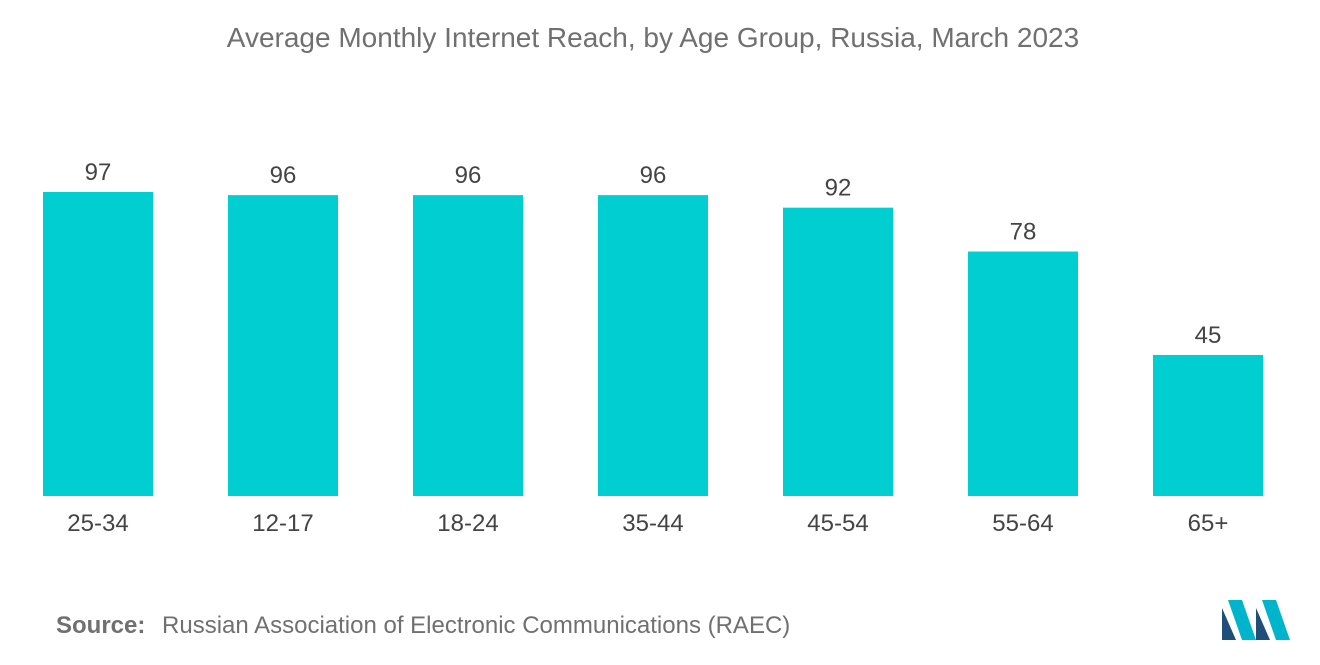 The width and height of the screenshot is (1320, 665). What do you see at coordinates (97, 523) in the screenshot?
I see `x-tick-label-25-34: 25-34` at bounding box center [97, 523].